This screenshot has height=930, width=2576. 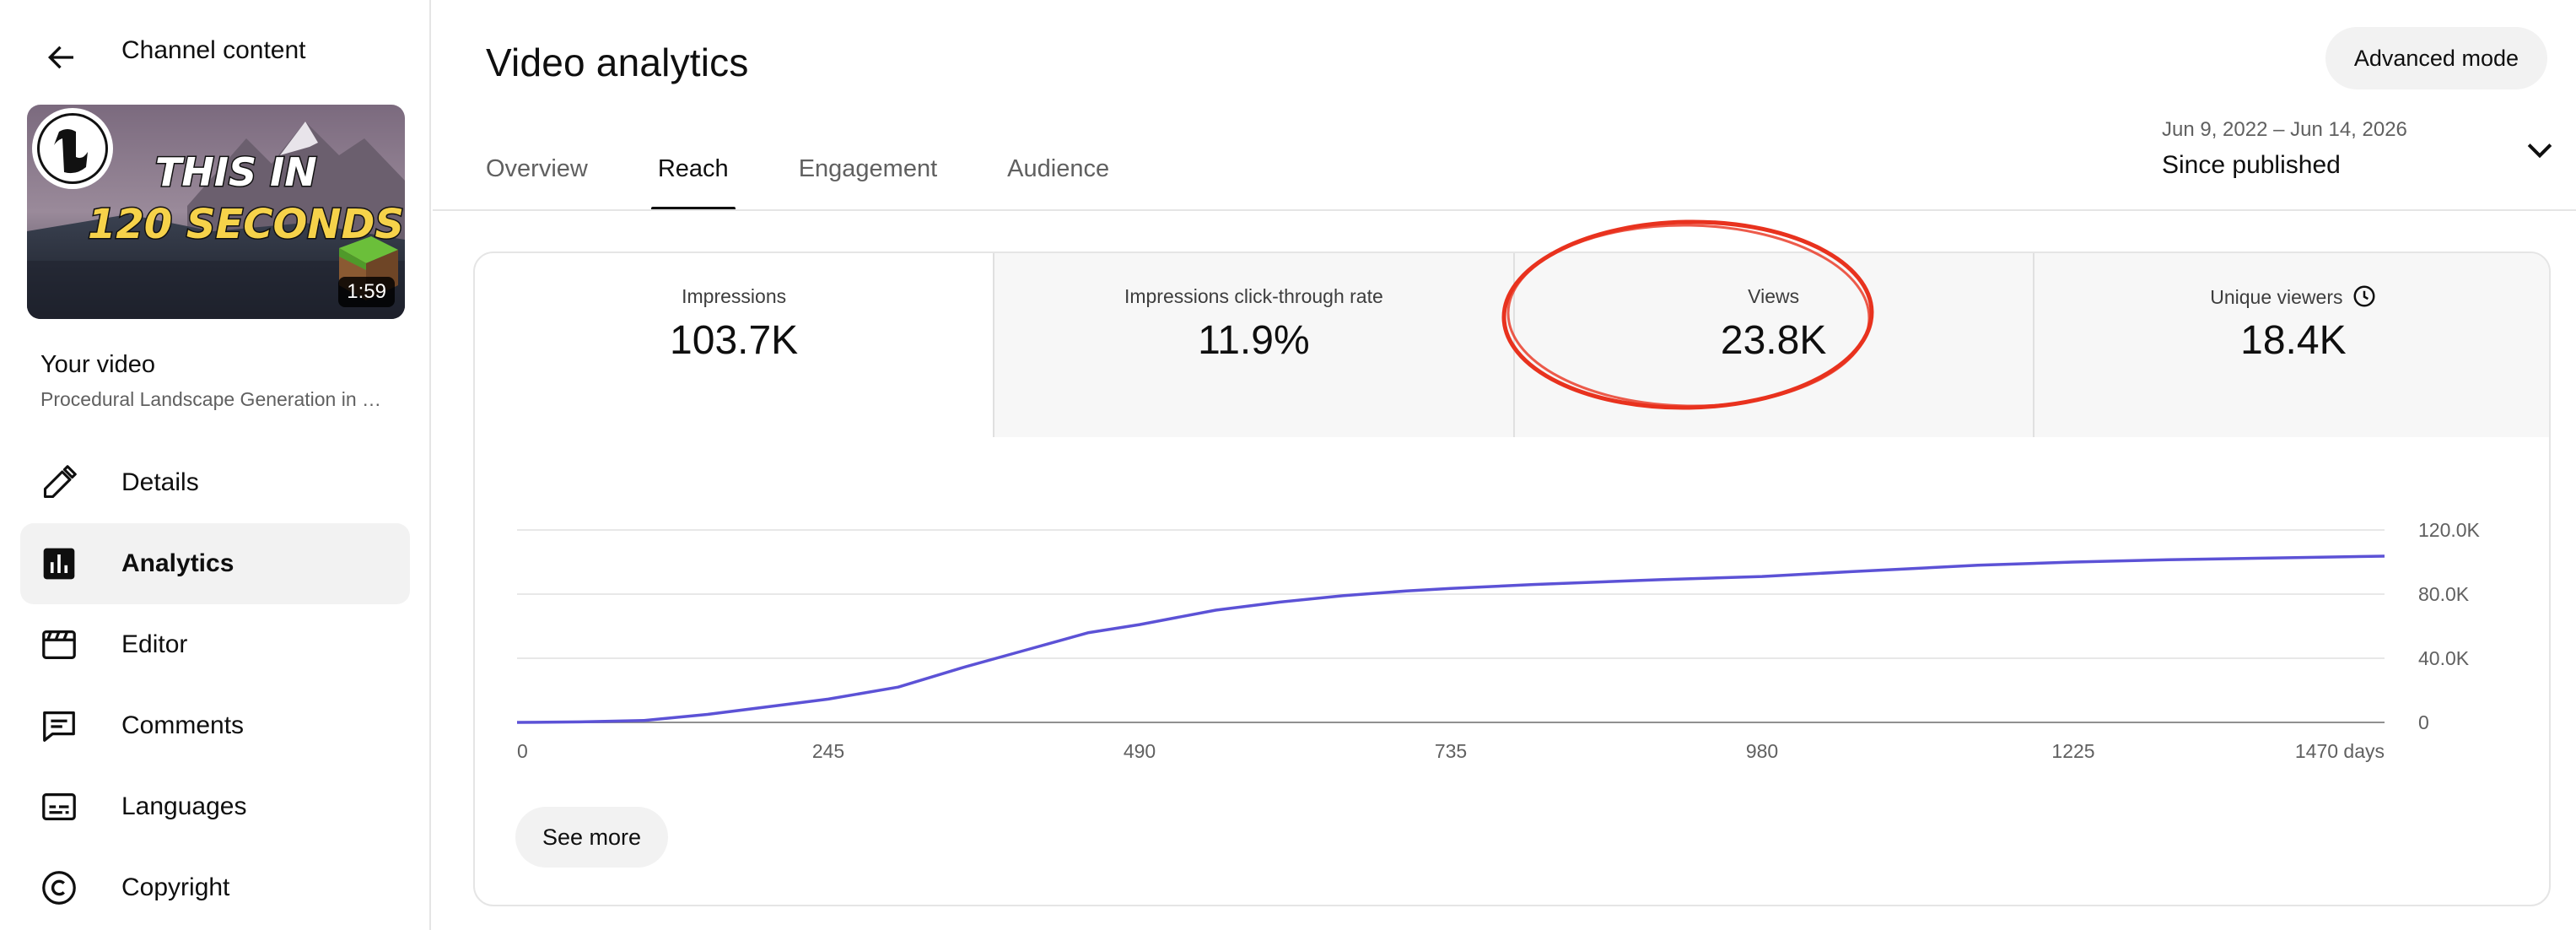 I want to click on tab-engagement: Engagement, so click(x=868, y=173).